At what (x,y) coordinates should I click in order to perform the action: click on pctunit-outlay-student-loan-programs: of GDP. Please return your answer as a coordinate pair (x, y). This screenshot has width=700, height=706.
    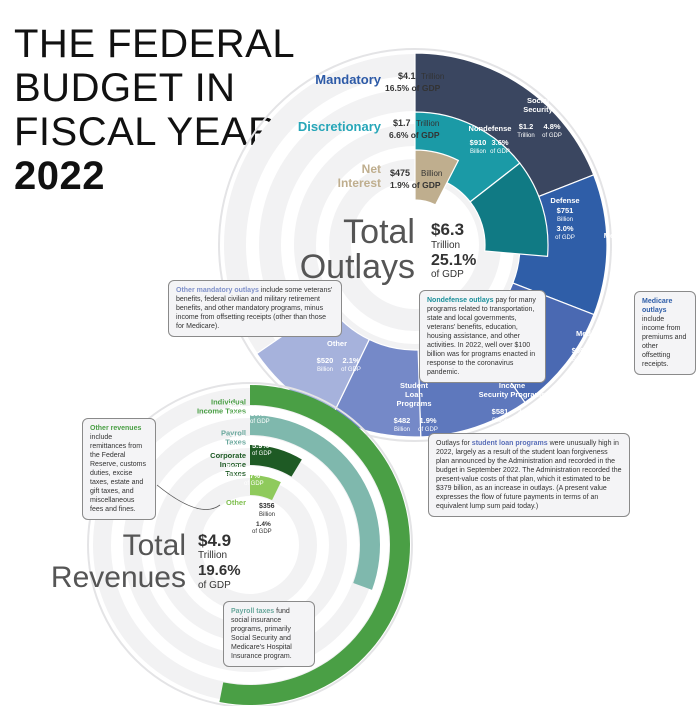
    Looking at the image, I should click on (428, 430).